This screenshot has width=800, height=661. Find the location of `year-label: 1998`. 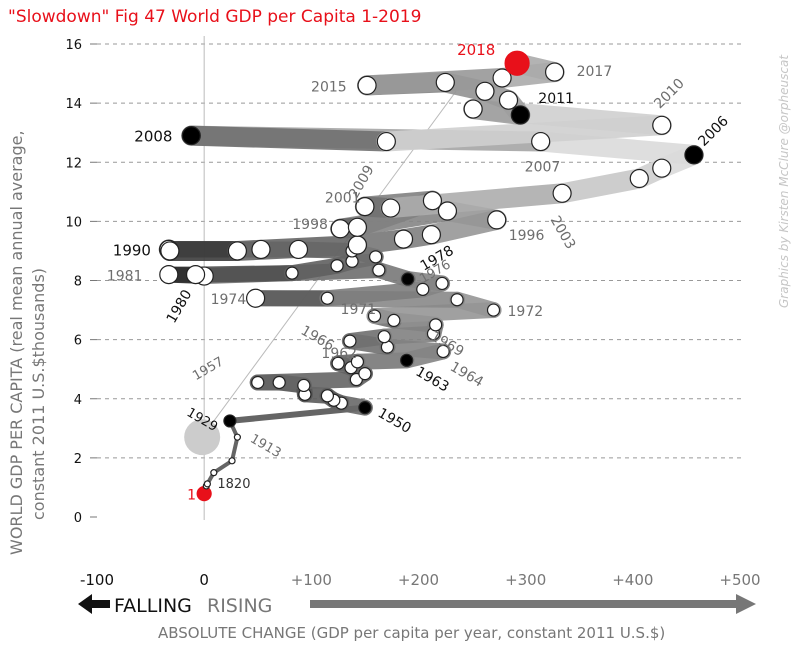

year-label: 1998 is located at coordinates (310, 225).